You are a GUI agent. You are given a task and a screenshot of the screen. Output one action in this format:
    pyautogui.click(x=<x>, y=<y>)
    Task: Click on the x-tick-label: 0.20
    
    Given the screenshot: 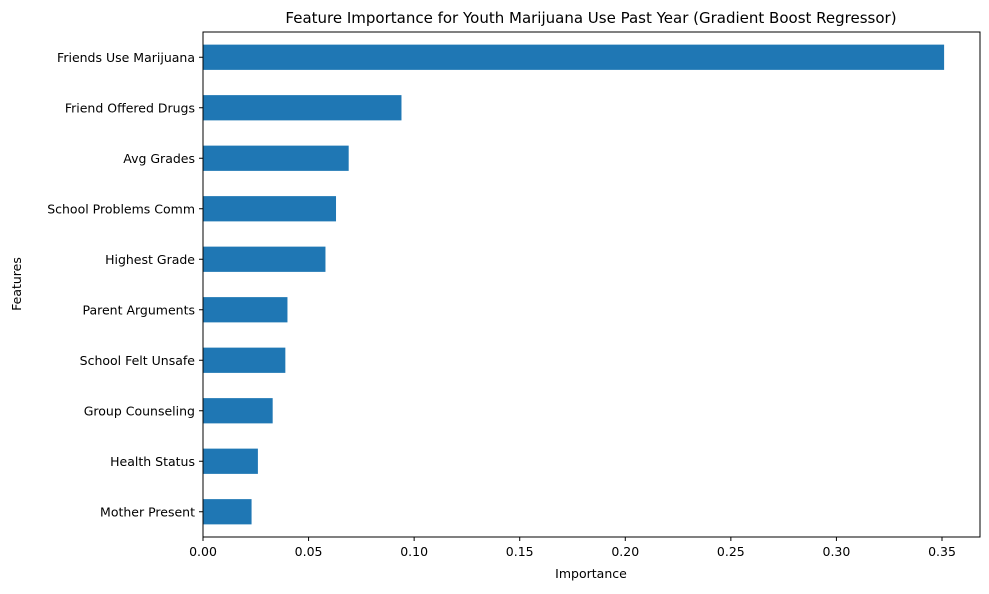 What is the action you would take?
    pyautogui.click(x=625, y=551)
    